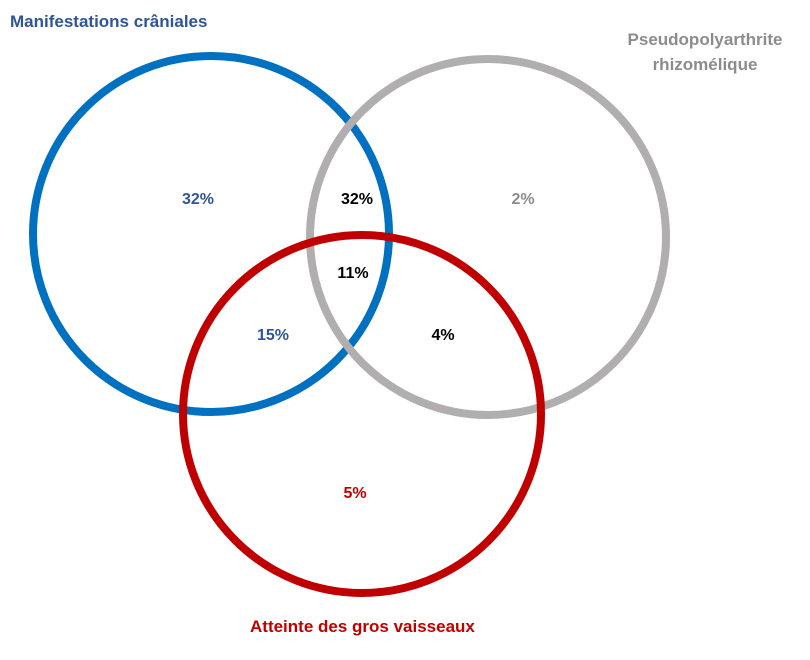  What do you see at coordinates (357, 199) in the screenshot?
I see `region-cranial-ppr: 32%` at bounding box center [357, 199].